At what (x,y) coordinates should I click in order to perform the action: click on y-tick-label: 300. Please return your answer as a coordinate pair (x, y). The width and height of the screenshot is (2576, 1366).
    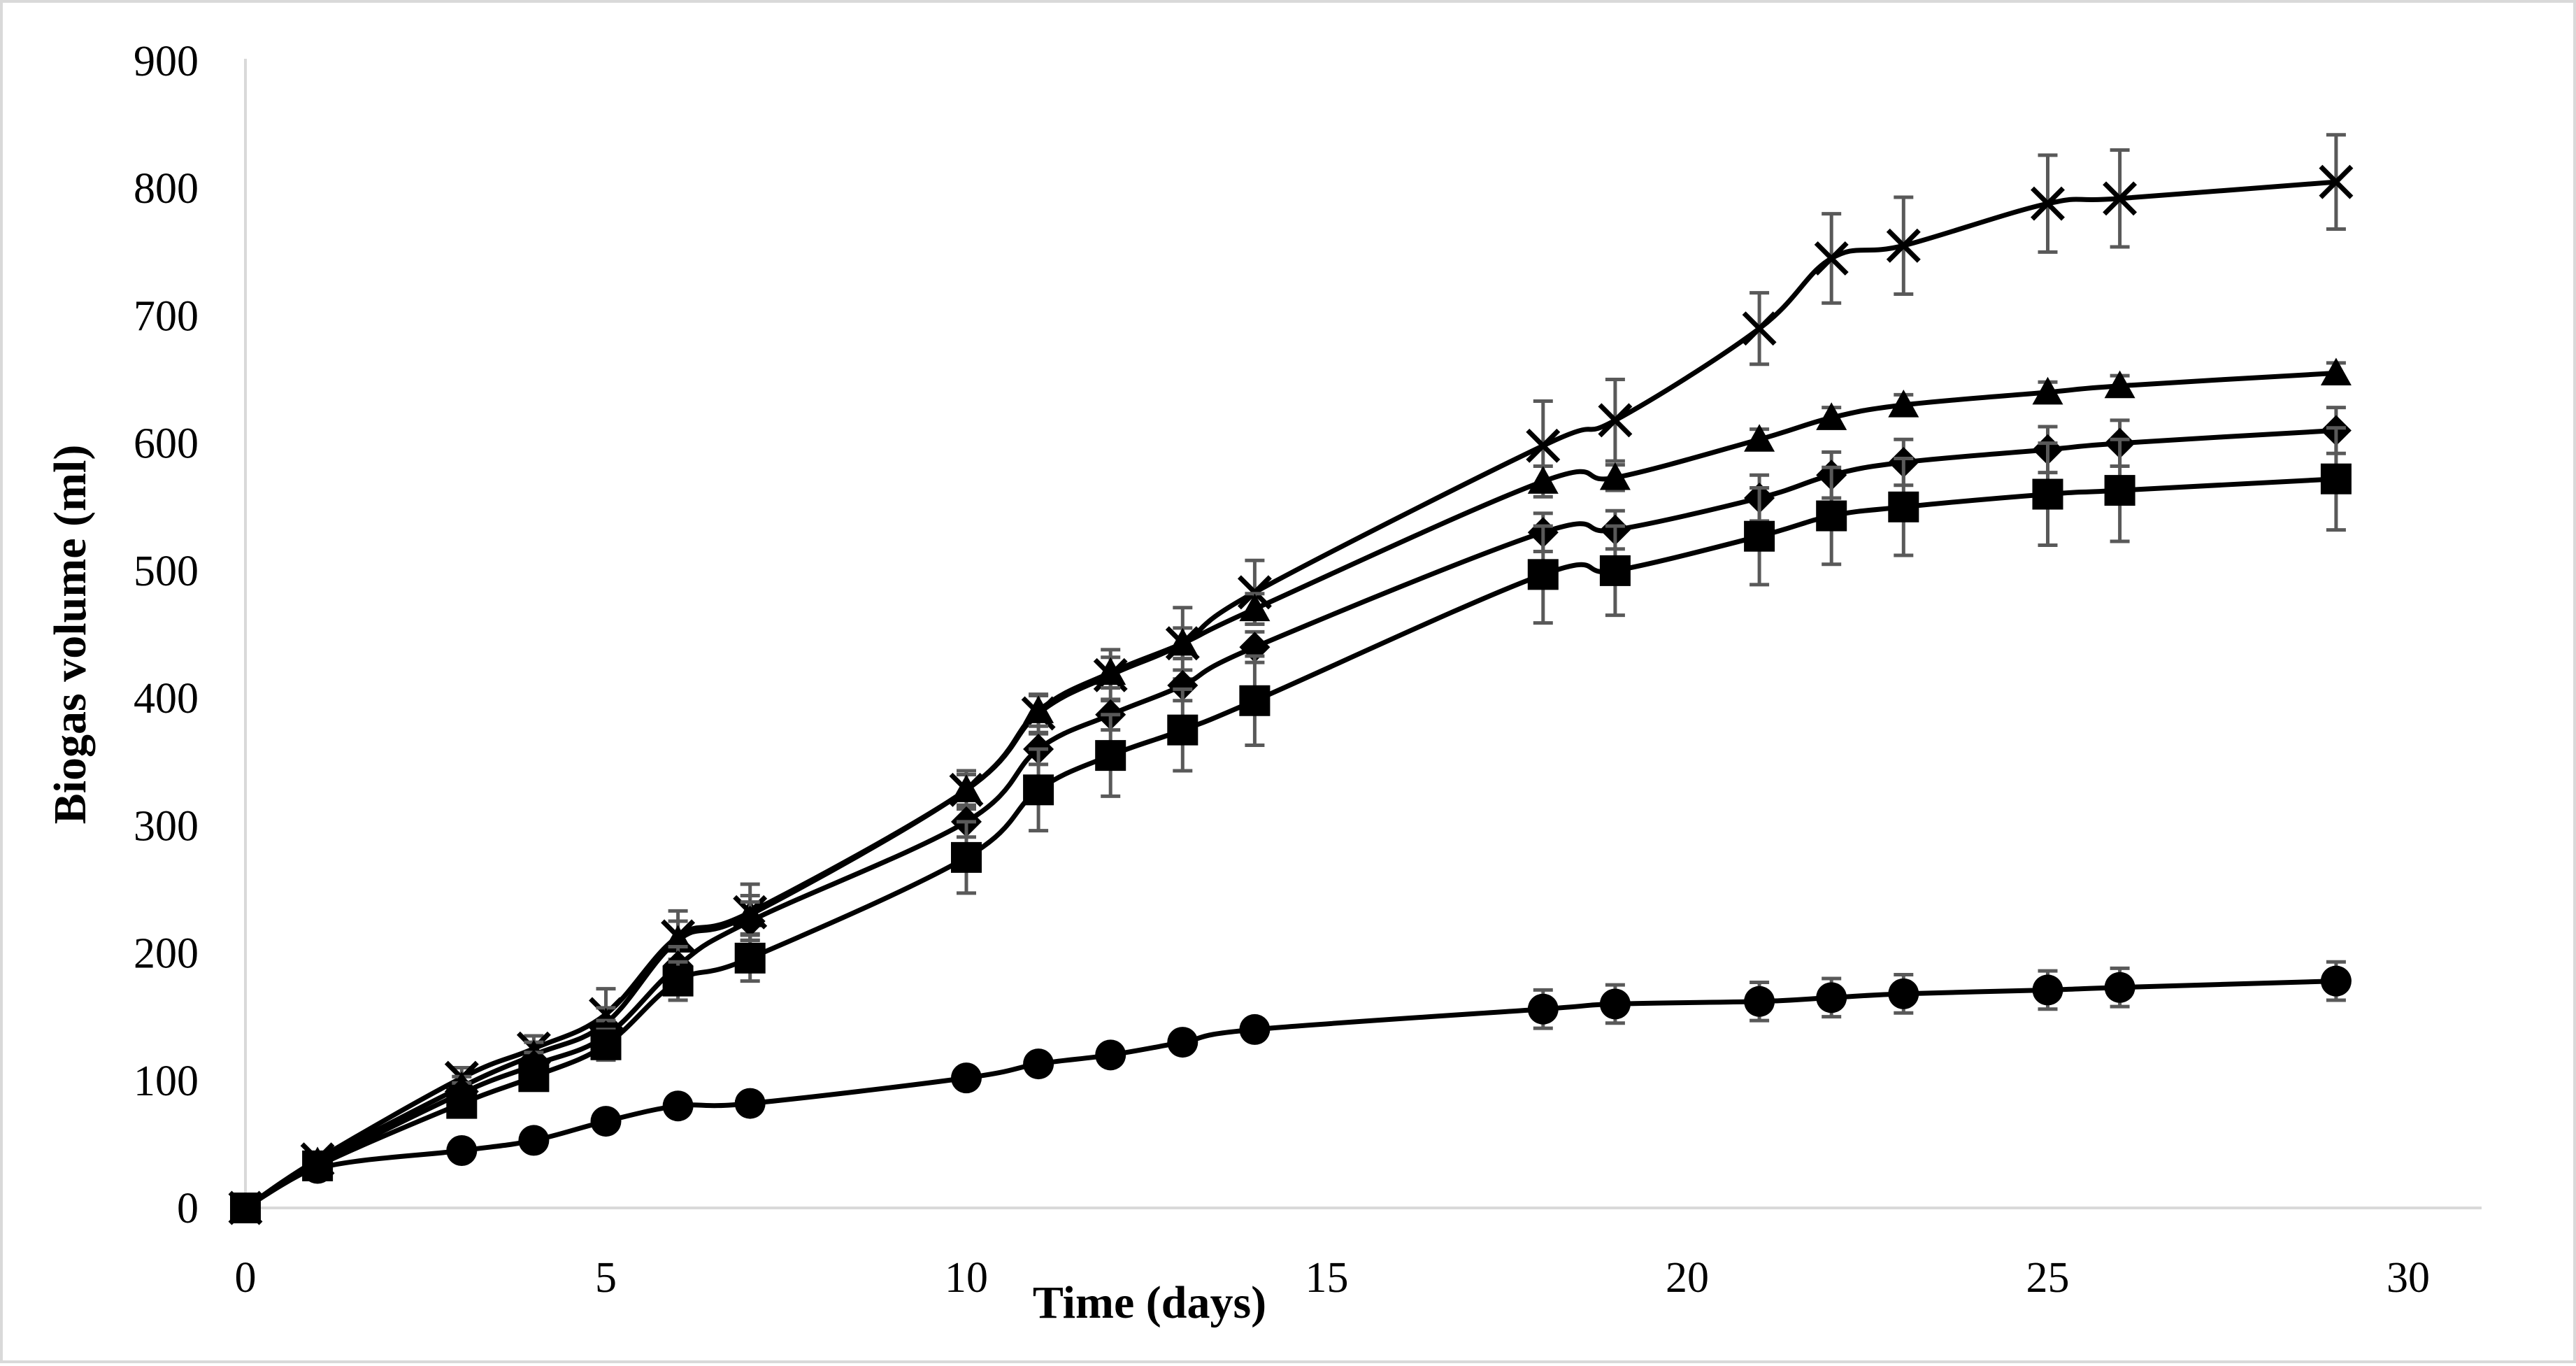
    Looking at the image, I should click on (166, 826).